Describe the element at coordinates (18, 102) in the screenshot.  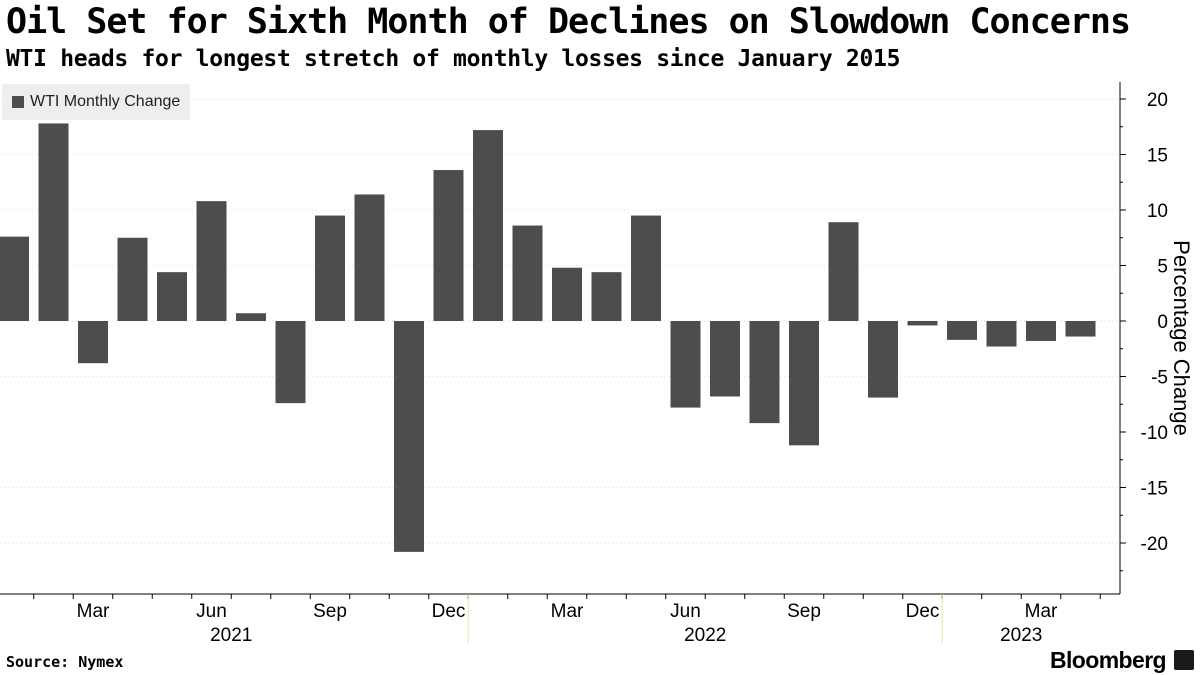
I see `legend-swatch` at that location.